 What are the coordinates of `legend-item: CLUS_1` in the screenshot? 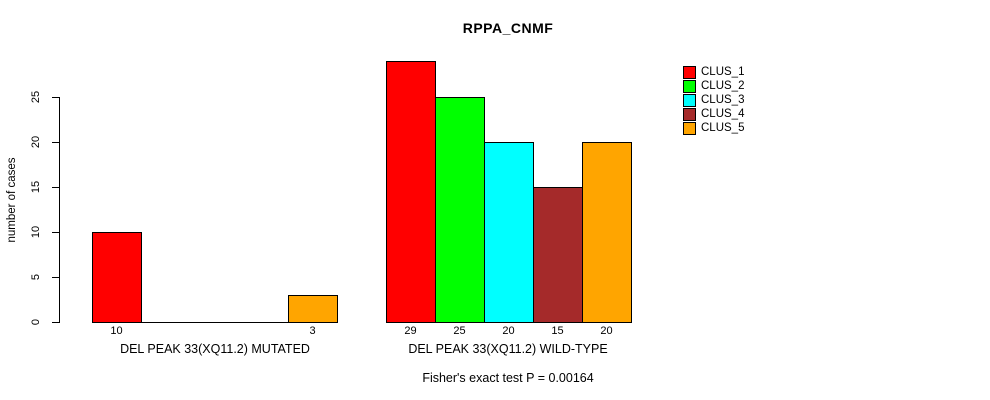 It's located at (713, 72).